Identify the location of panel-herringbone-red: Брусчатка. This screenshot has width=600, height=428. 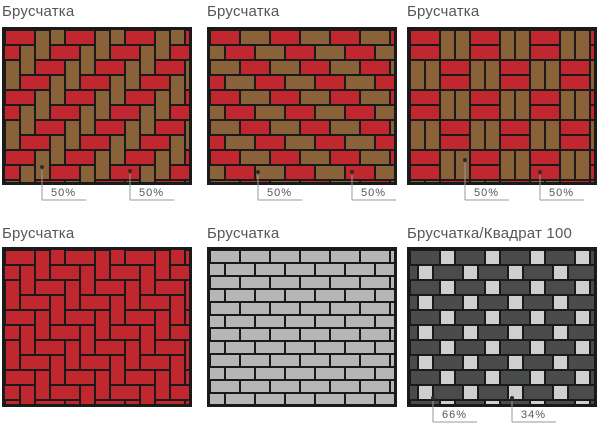
(98, 315).